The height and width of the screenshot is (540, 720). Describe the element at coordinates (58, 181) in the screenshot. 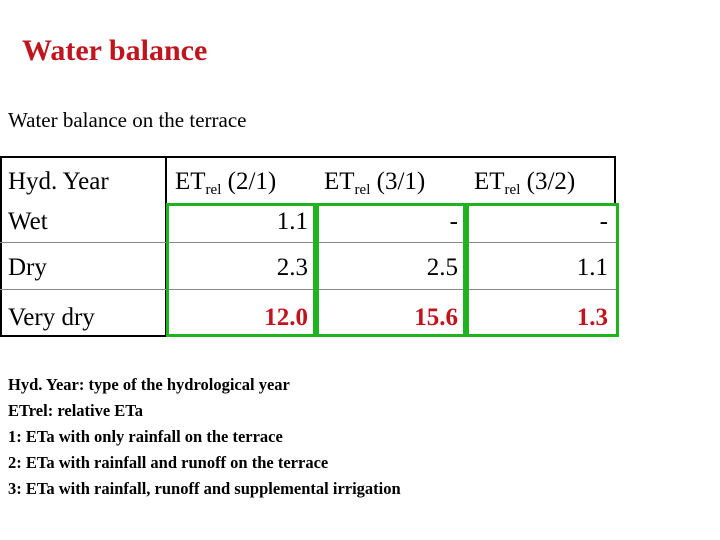

I see `header-hyd-year: Hyd. Year` at that location.